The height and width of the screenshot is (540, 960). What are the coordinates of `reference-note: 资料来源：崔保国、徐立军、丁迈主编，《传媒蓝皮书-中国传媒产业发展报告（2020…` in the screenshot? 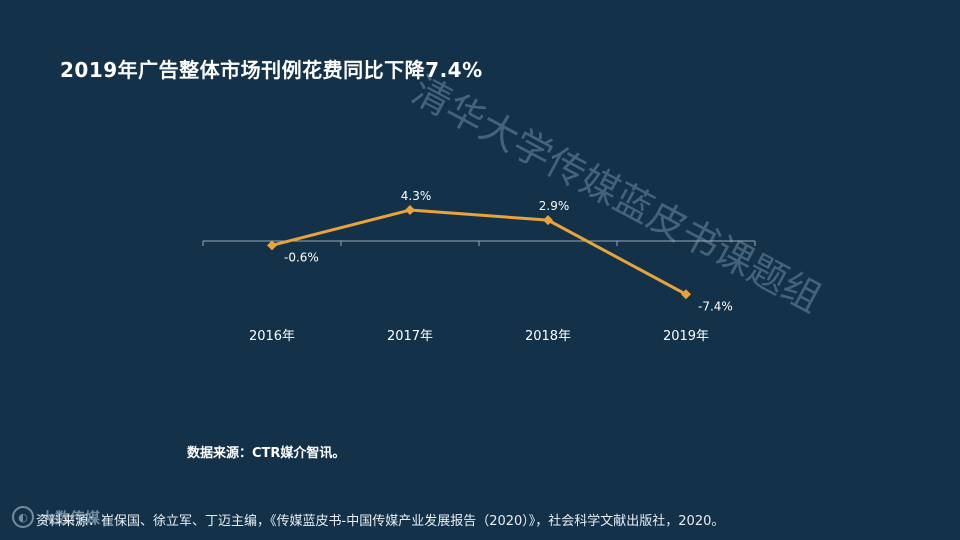 It's located at (380, 521).